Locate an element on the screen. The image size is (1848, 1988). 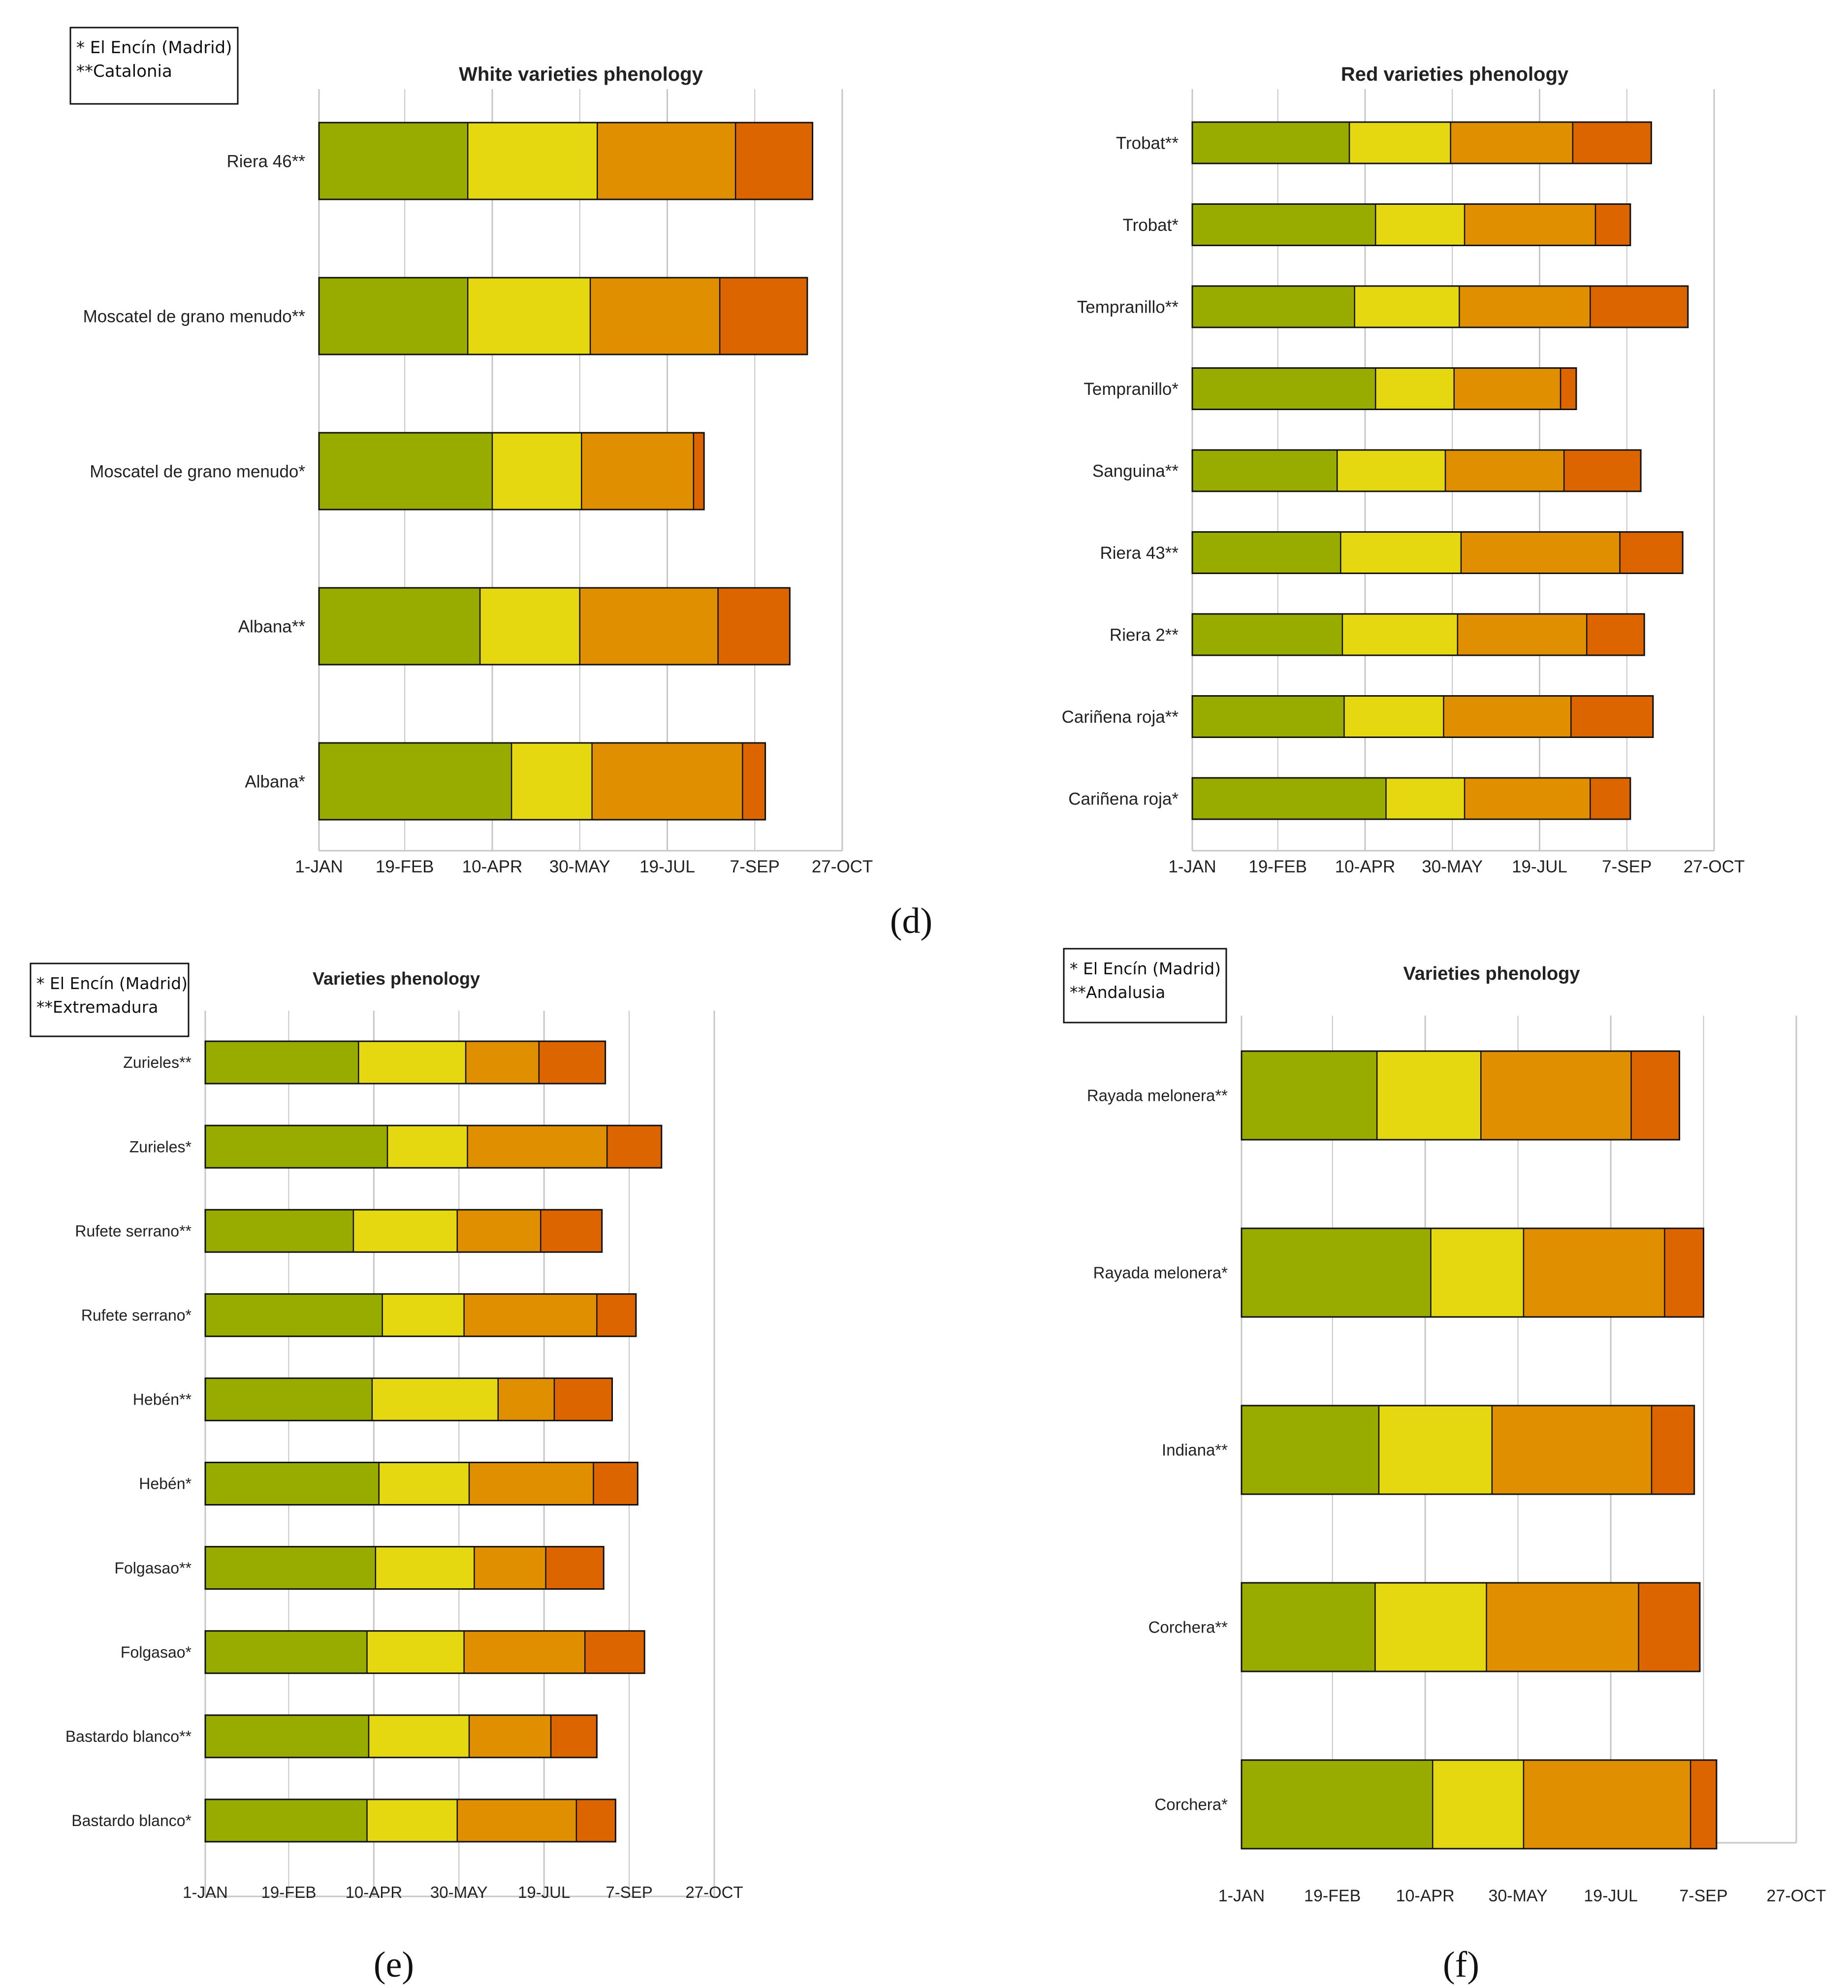
legend-box is located at coordinates (154, 66).